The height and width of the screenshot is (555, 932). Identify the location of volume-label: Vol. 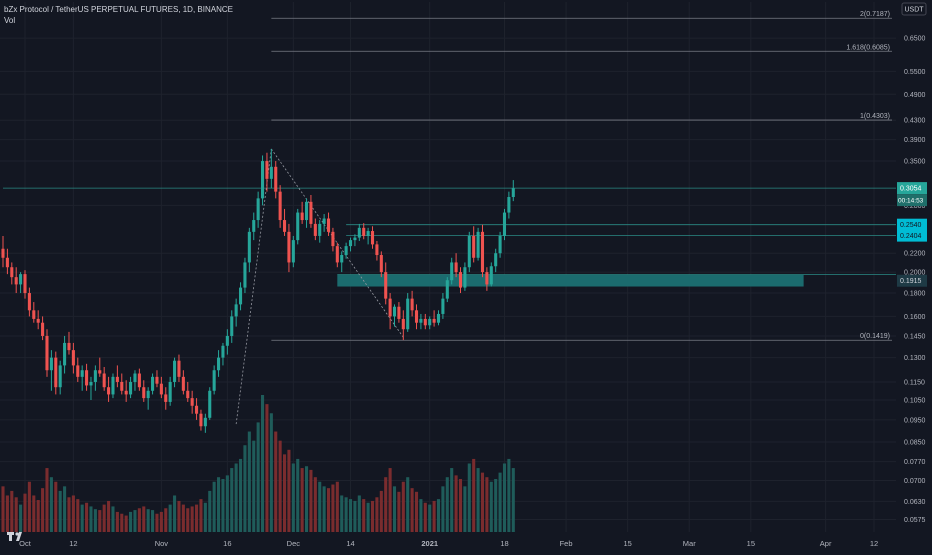
(10, 20).